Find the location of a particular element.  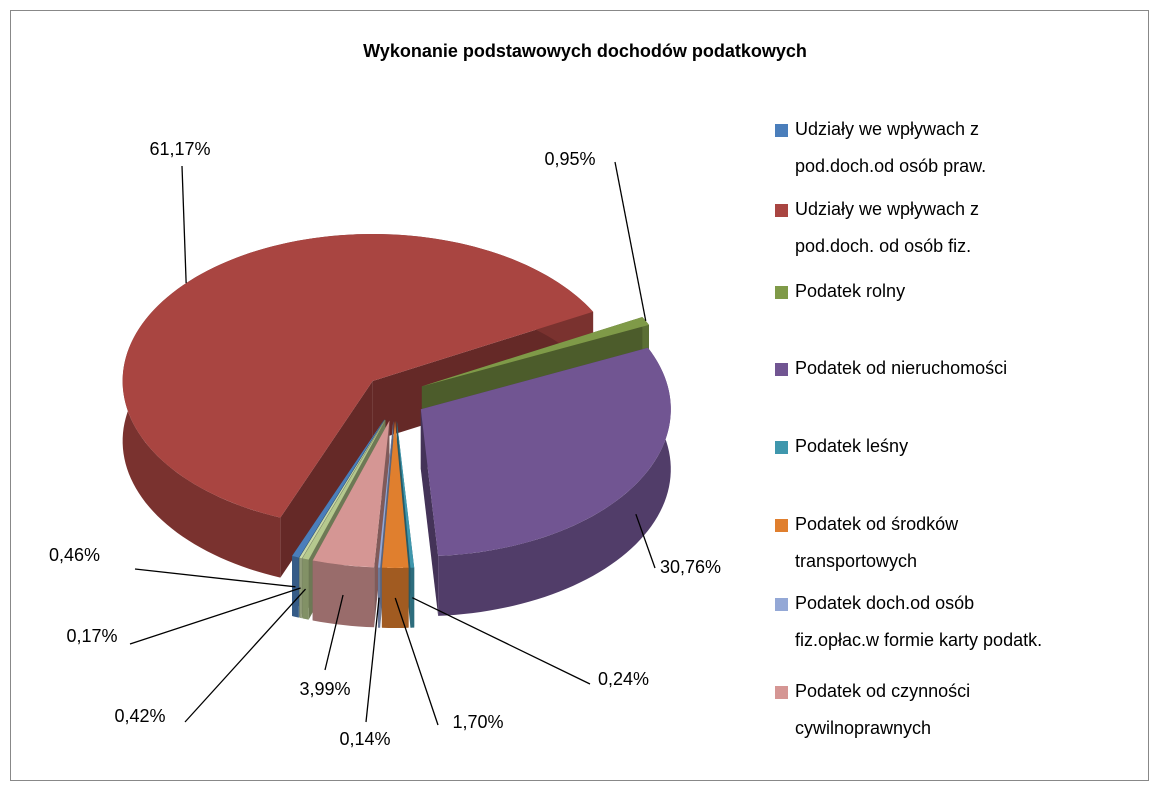

data-label: 1,70% is located at coordinates (477, 722).